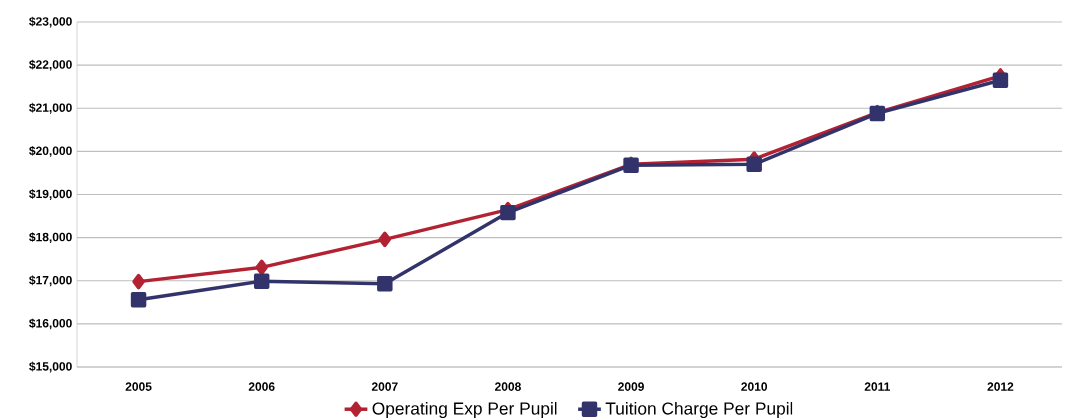 This screenshot has width=1066, height=418. What do you see at coordinates (50, 324) in the screenshot?
I see `y-tick-label: $16,000` at bounding box center [50, 324].